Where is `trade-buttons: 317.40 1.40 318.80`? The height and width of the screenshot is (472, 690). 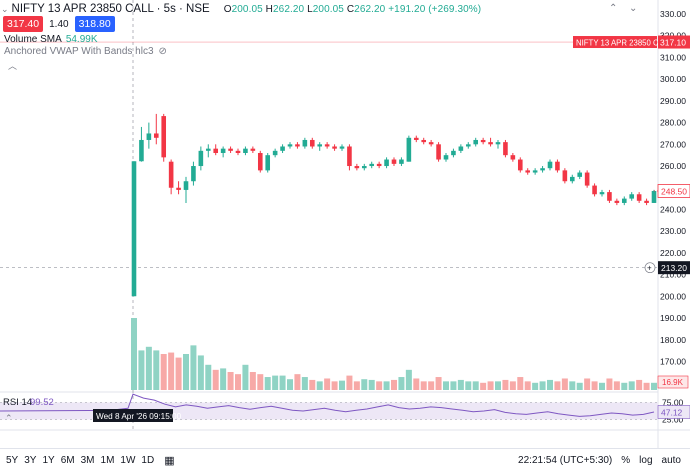 trade-buttons: 317.40 1.40 318.80 is located at coordinates (59, 24).